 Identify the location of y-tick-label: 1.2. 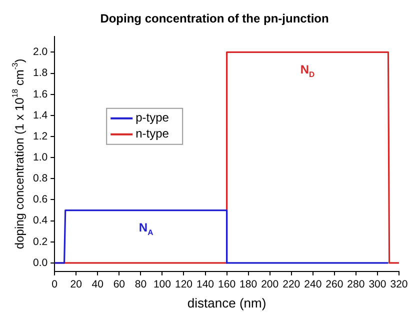
(40, 136).